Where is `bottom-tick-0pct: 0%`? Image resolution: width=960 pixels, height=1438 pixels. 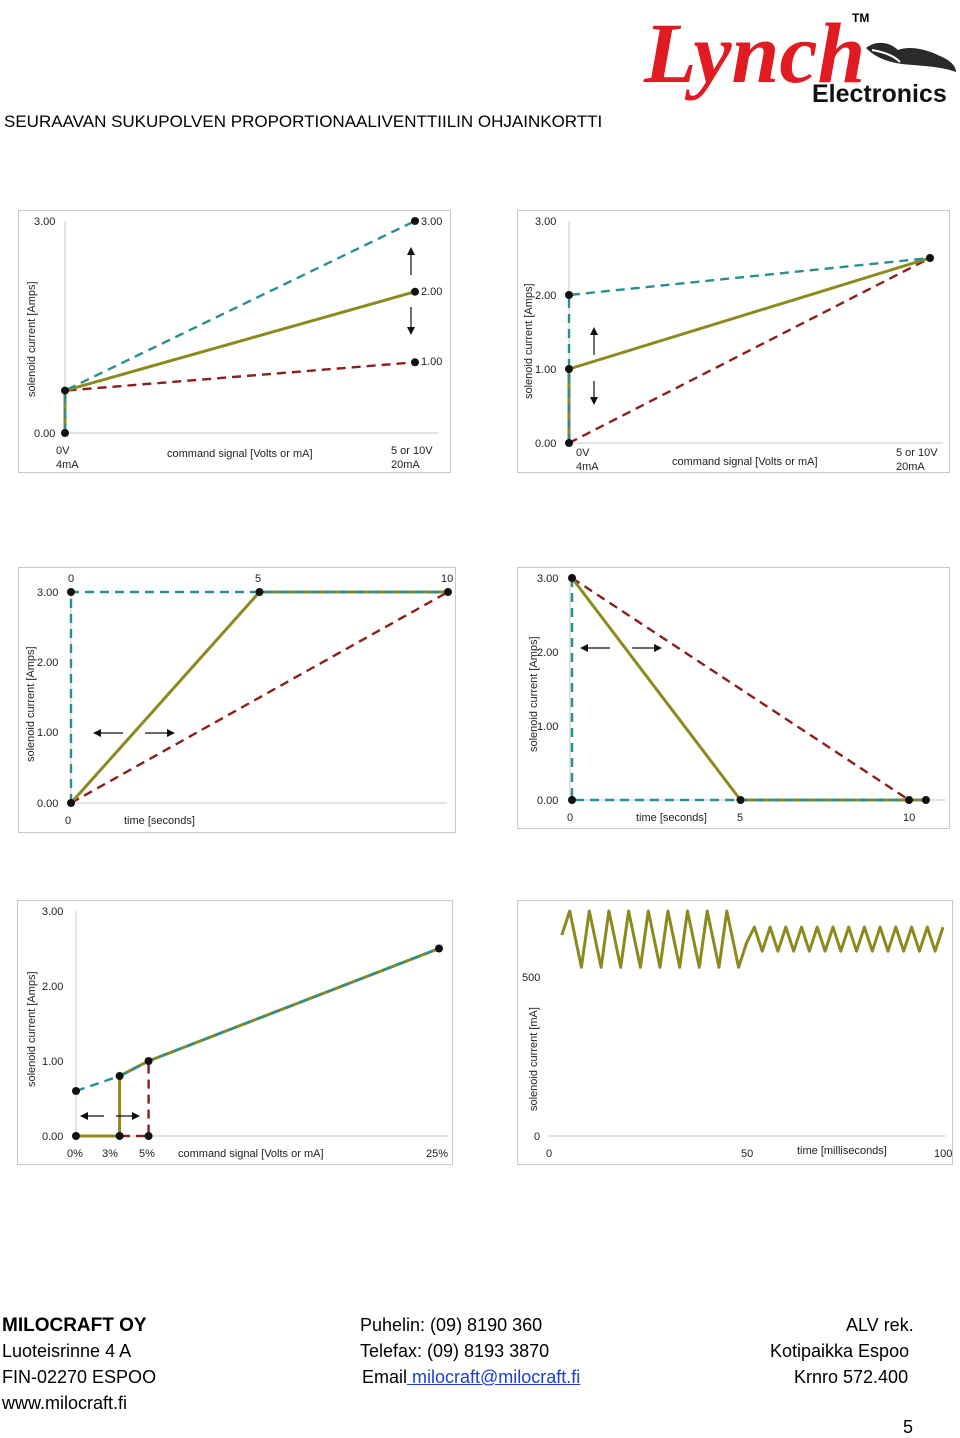
bottom-tick-0pct: 0% is located at coordinates (75, 1154).